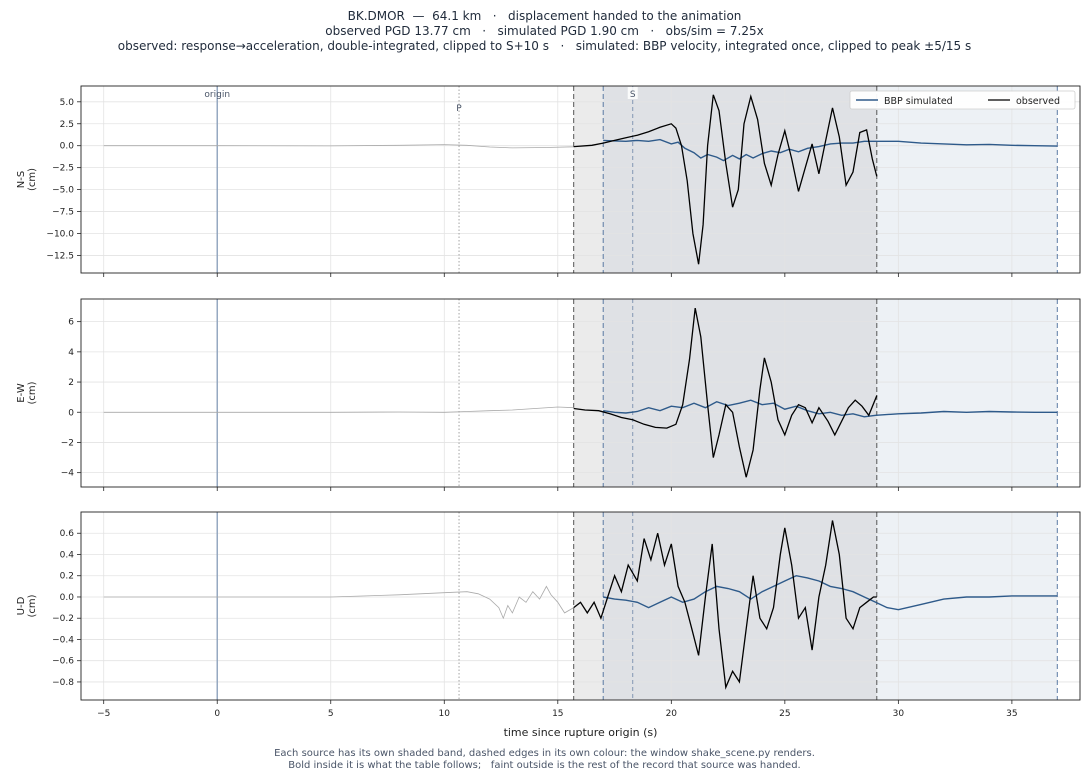  I want to click on y-tick-label: 5.0, so click(67, 103).